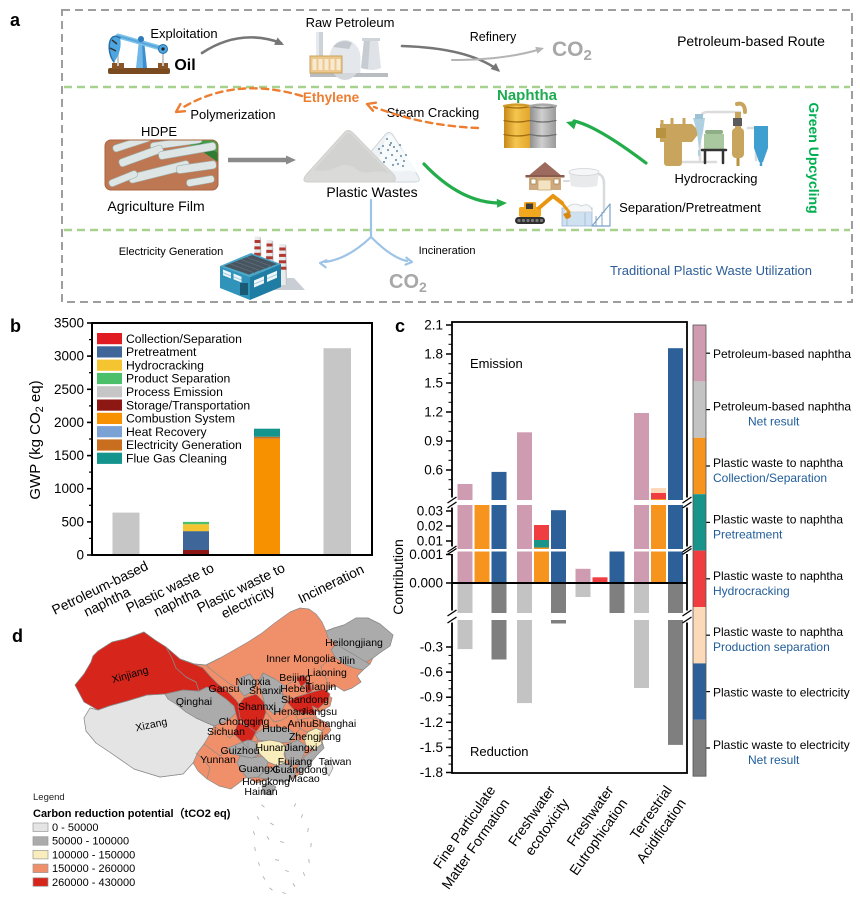  I want to click on svg-text: Gansu, so click(224, 689).